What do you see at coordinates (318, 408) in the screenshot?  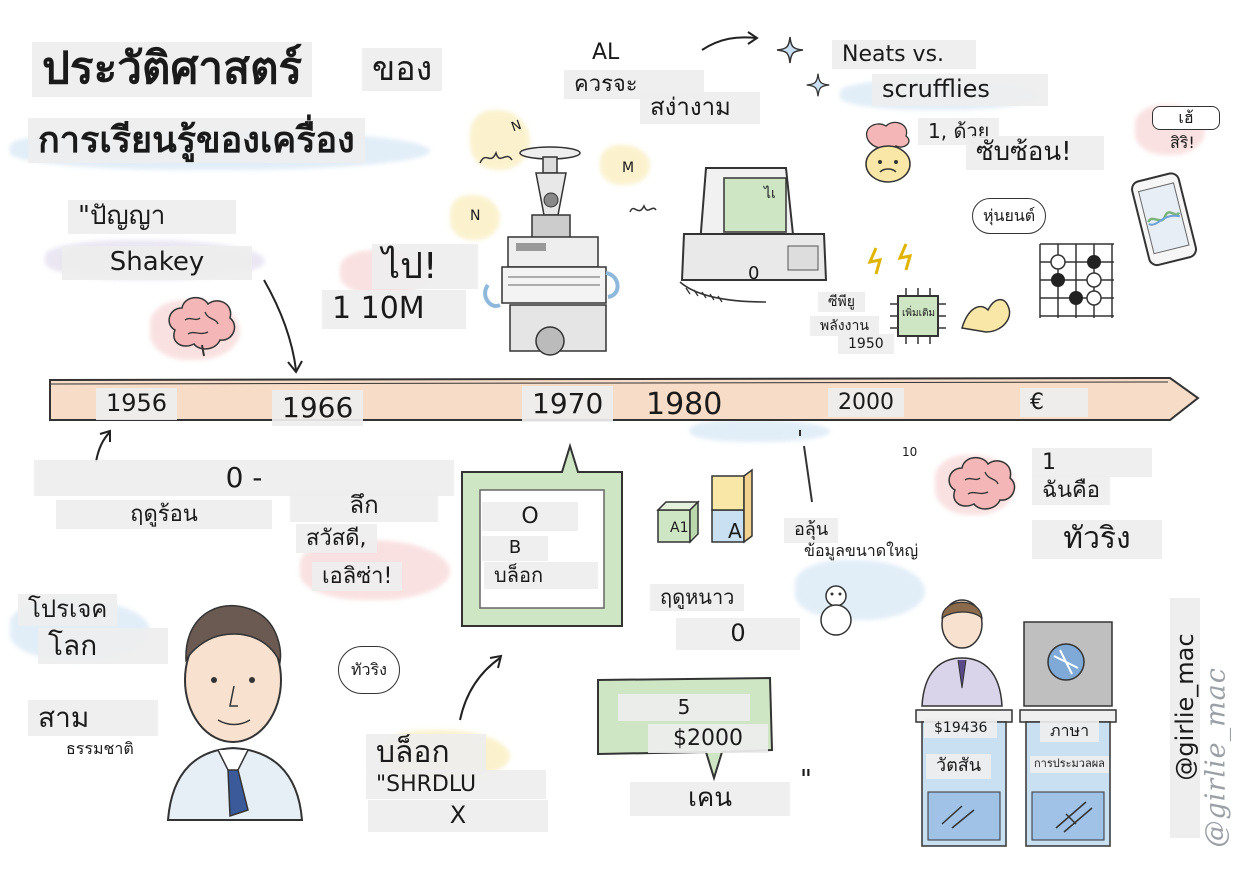 I see `timeline-year-1966: 1966` at bounding box center [318, 408].